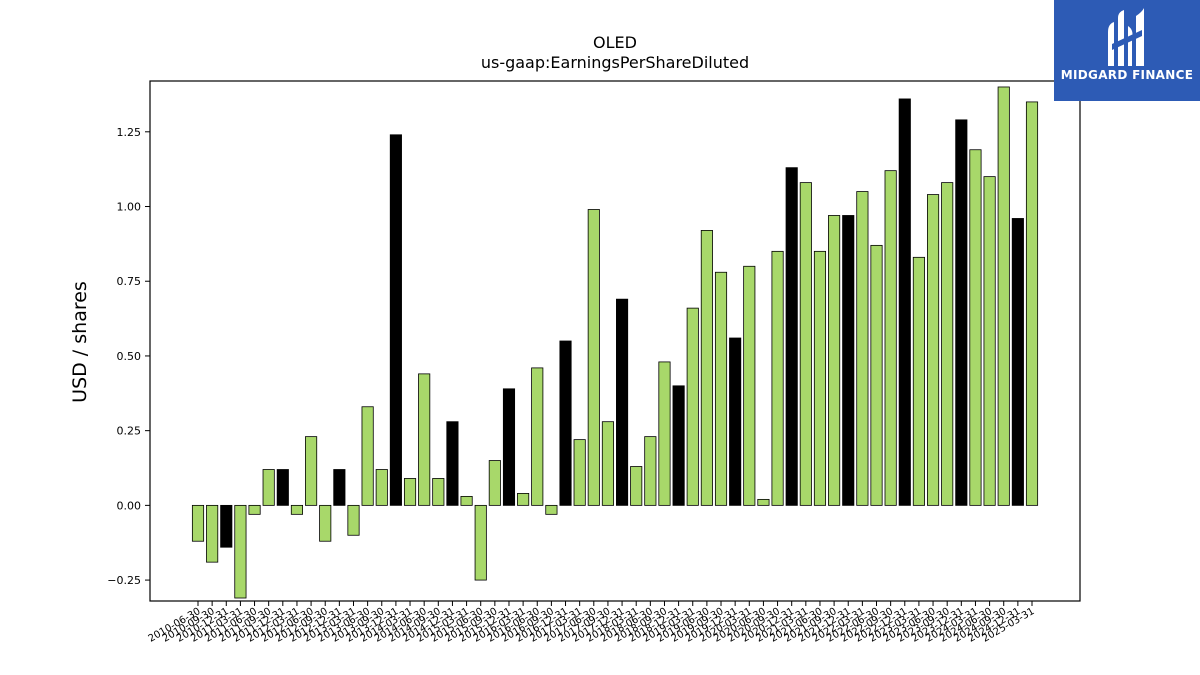 This screenshot has height=675, width=1200. I want to click on chart-subtitle: us-gaap:EarningsPerShareDiluted, so click(615, 62).